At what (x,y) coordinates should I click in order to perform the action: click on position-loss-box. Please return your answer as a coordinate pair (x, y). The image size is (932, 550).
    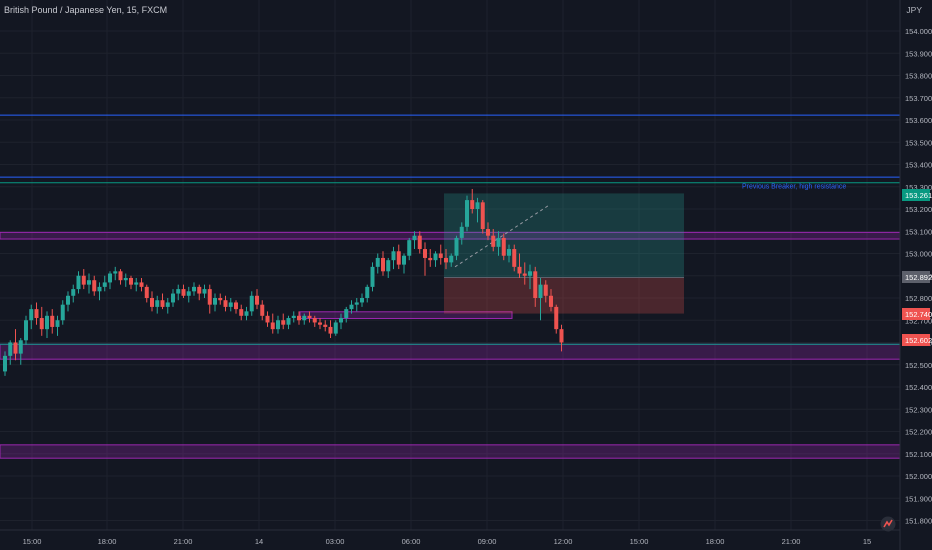
    Looking at the image, I should click on (564, 295).